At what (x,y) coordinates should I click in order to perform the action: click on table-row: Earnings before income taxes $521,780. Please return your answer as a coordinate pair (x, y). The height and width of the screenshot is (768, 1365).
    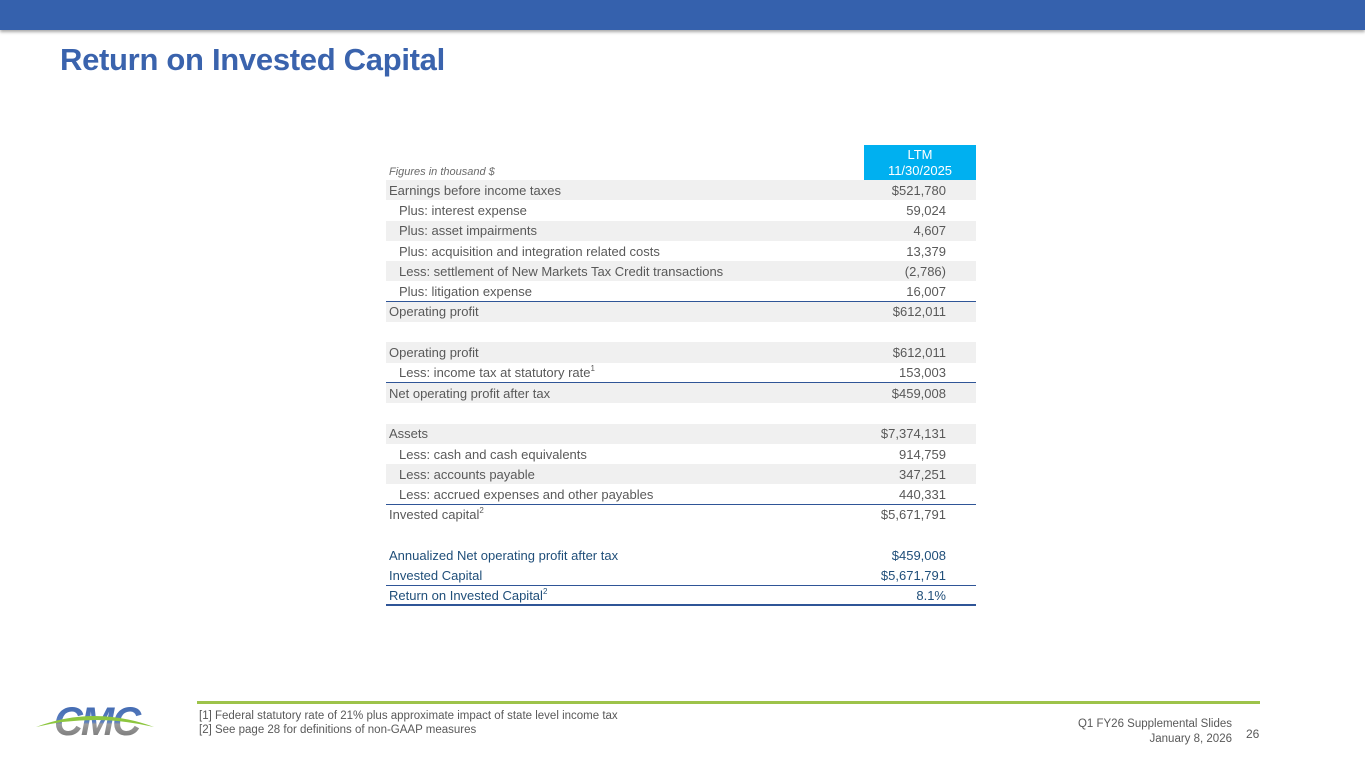
    Looking at the image, I should click on (681, 190).